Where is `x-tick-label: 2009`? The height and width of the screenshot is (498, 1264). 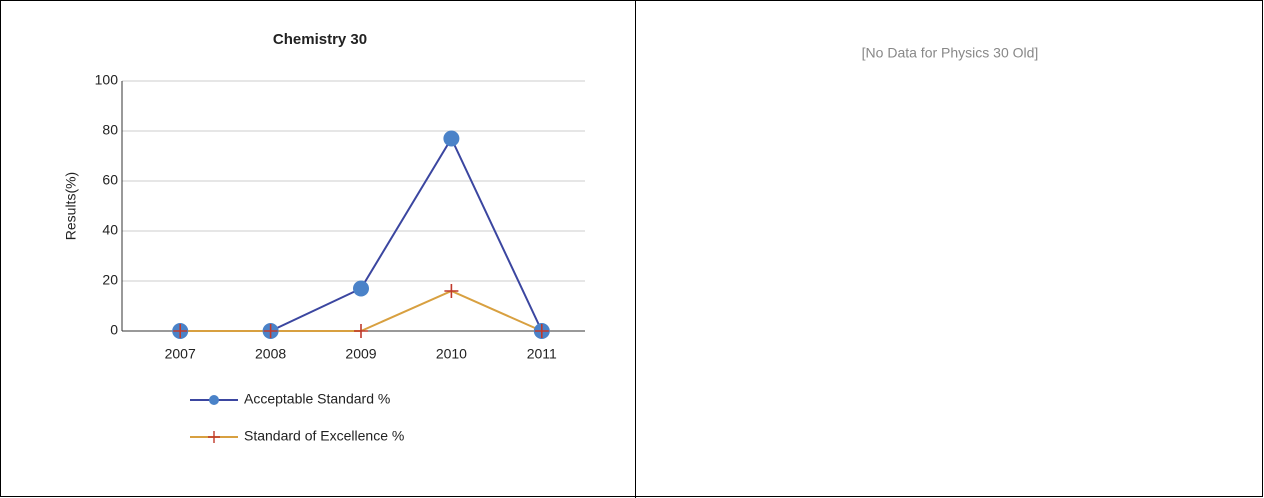
x-tick-label: 2009 is located at coordinates (360, 354).